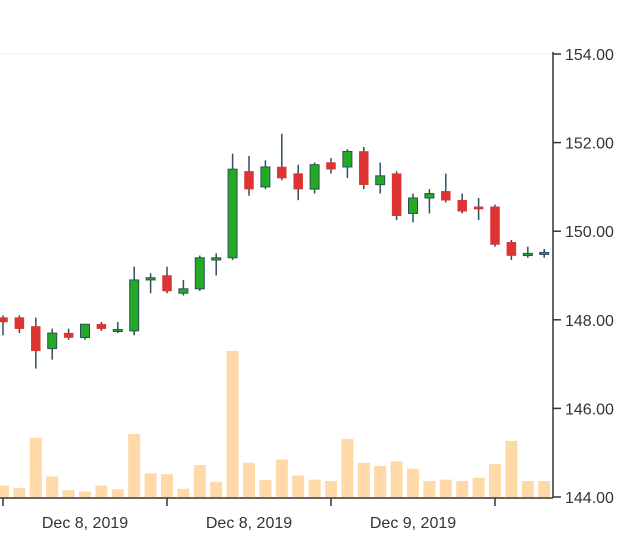 The width and height of the screenshot is (634, 545). Describe the element at coordinates (413, 523) in the screenshot. I see `x-tick-label: Dec 9, 2019` at that location.